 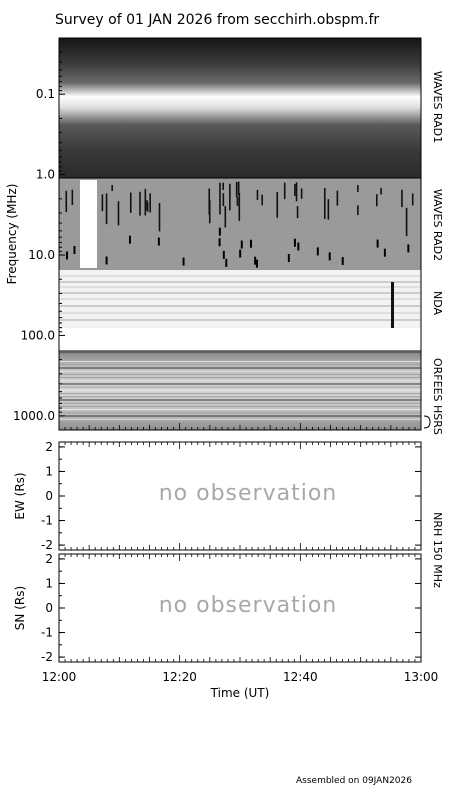 What do you see at coordinates (300, 677) in the screenshot?
I see `time-tick-label: 12:40` at bounding box center [300, 677].